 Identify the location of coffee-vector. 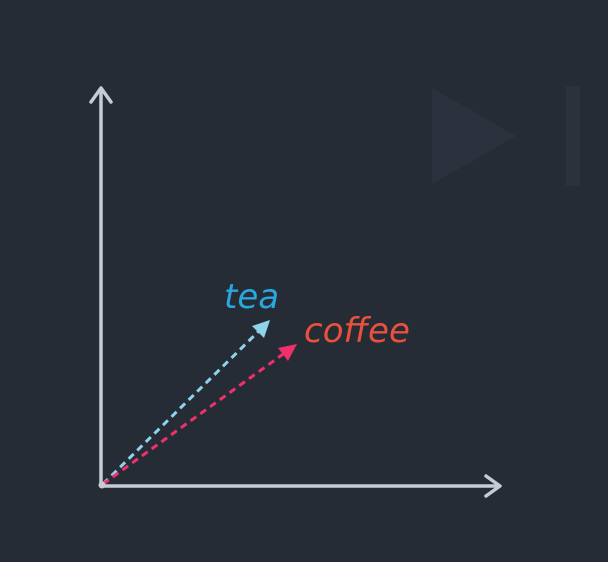
(199, 415).